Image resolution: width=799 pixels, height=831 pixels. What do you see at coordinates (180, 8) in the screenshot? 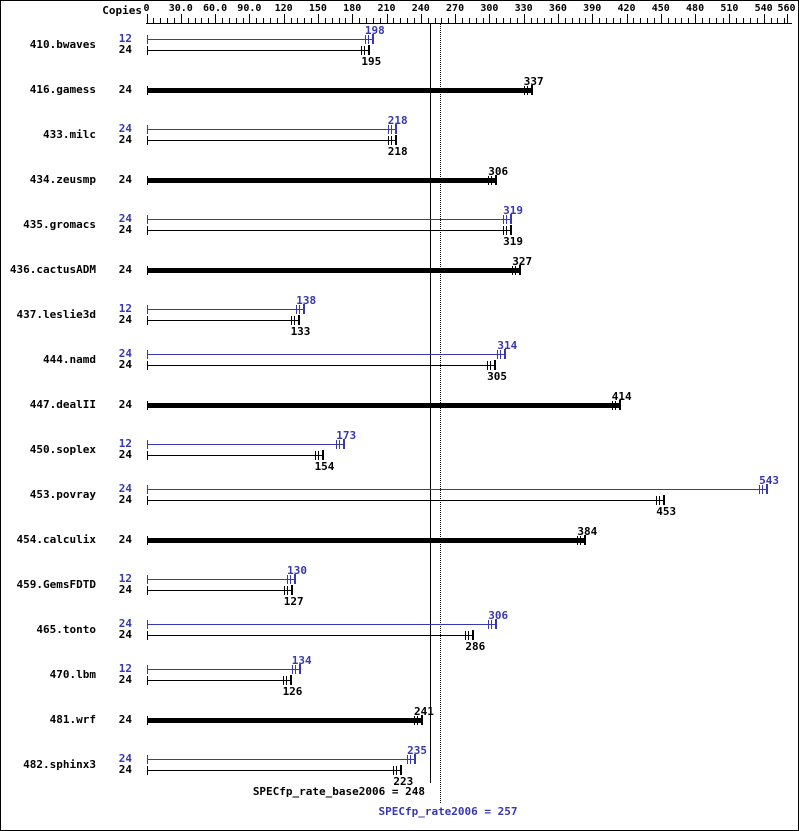
I see `axis-tick-label: 30.0` at bounding box center [180, 8].